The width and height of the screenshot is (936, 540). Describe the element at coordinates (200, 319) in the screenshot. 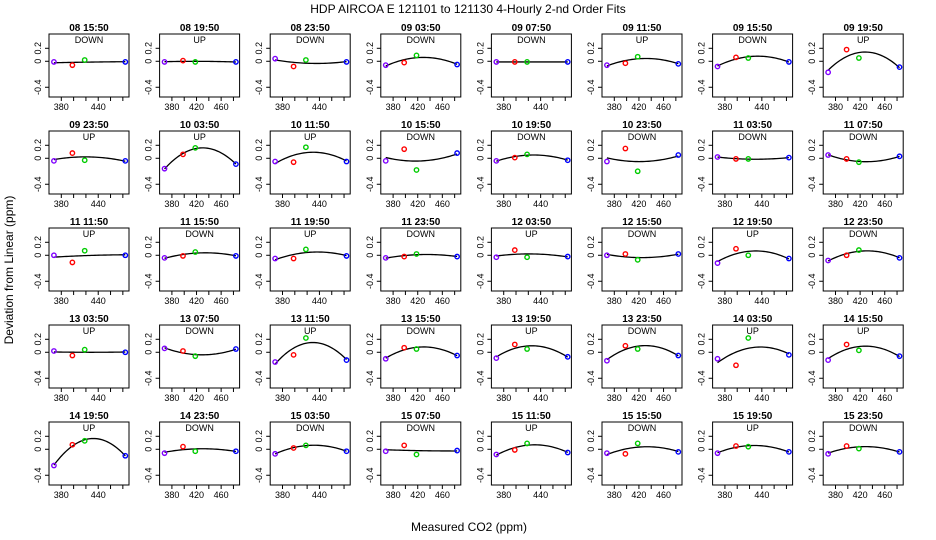

I see `panel-title: 13 07:50` at that location.